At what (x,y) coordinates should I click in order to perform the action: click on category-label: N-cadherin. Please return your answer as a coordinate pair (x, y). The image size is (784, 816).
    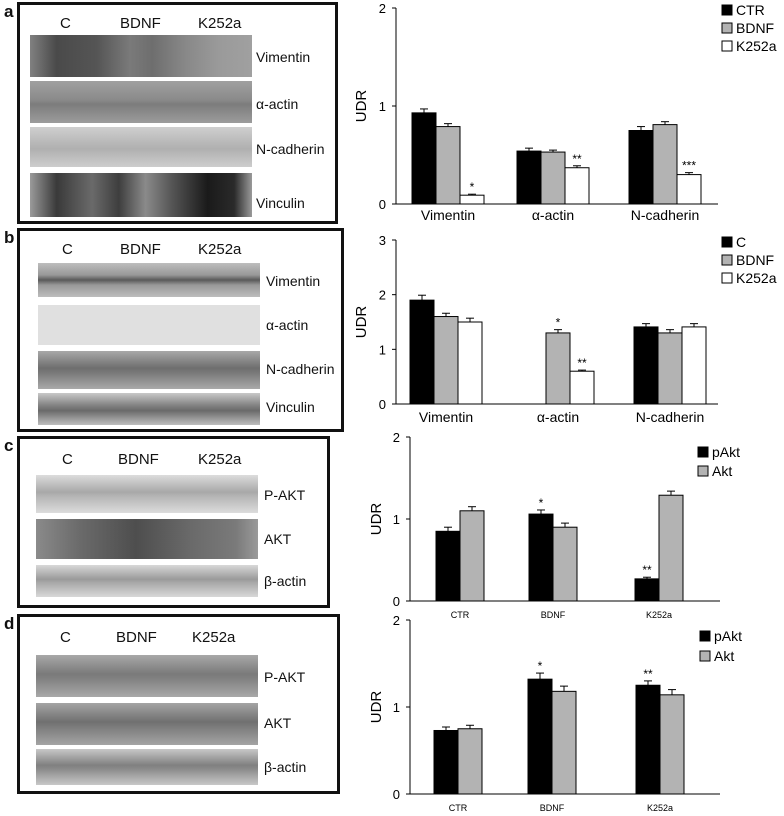
    Looking at the image, I should click on (665, 215).